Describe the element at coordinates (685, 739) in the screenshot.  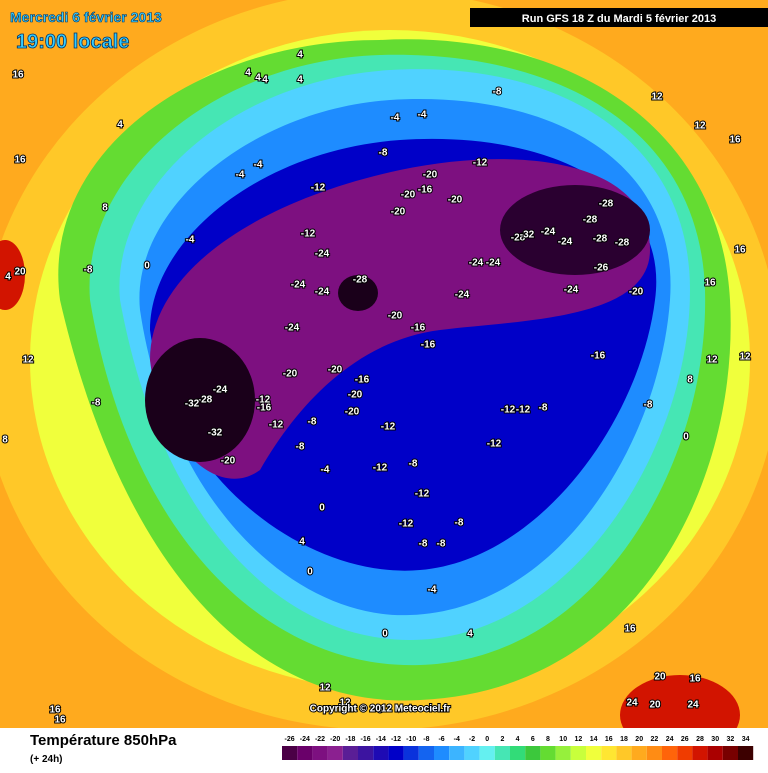
I see `scale-tick-label: 26` at that location.